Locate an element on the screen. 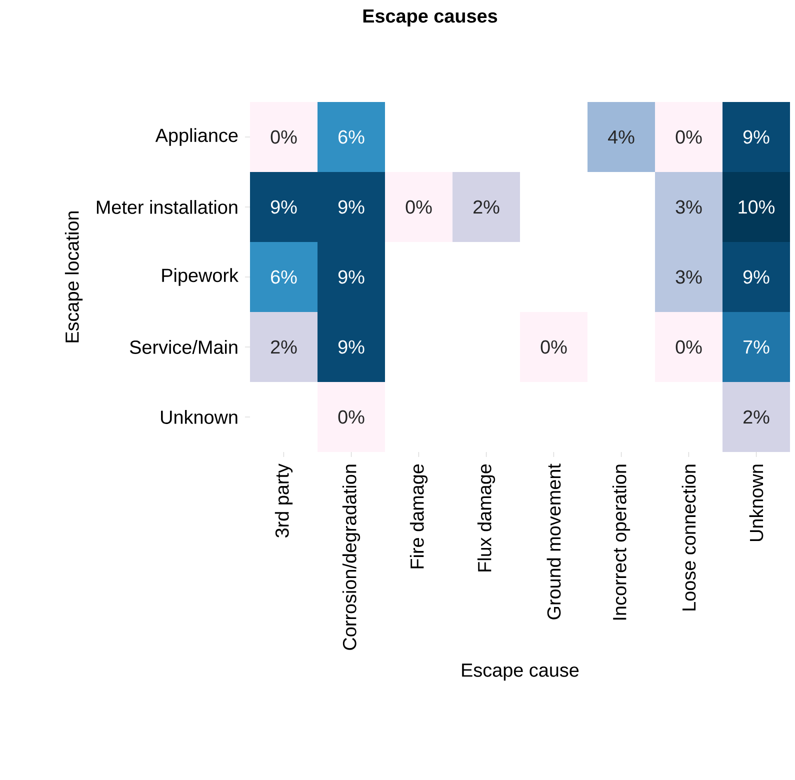 Image resolution: width=795 pixels, height=780 pixels. y-tick-label: Appliance is located at coordinates (196, 137).